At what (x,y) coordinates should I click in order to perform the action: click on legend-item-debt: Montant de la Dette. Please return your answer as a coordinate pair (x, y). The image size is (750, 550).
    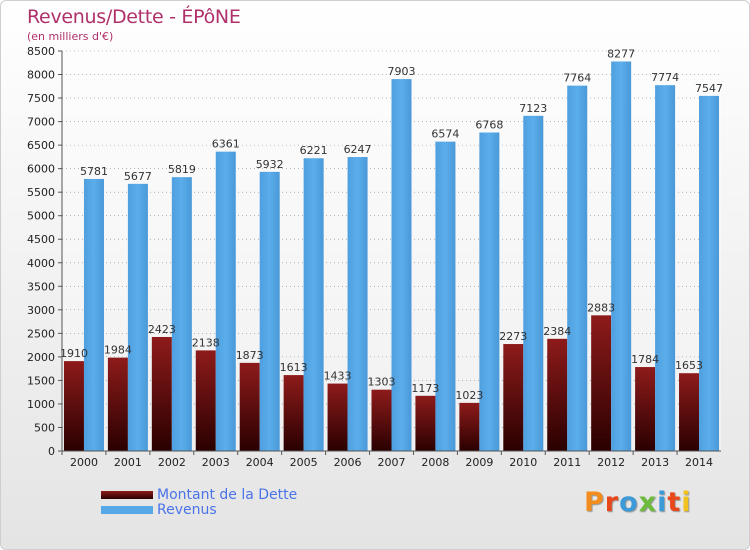
    Looking at the image, I should click on (199, 494).